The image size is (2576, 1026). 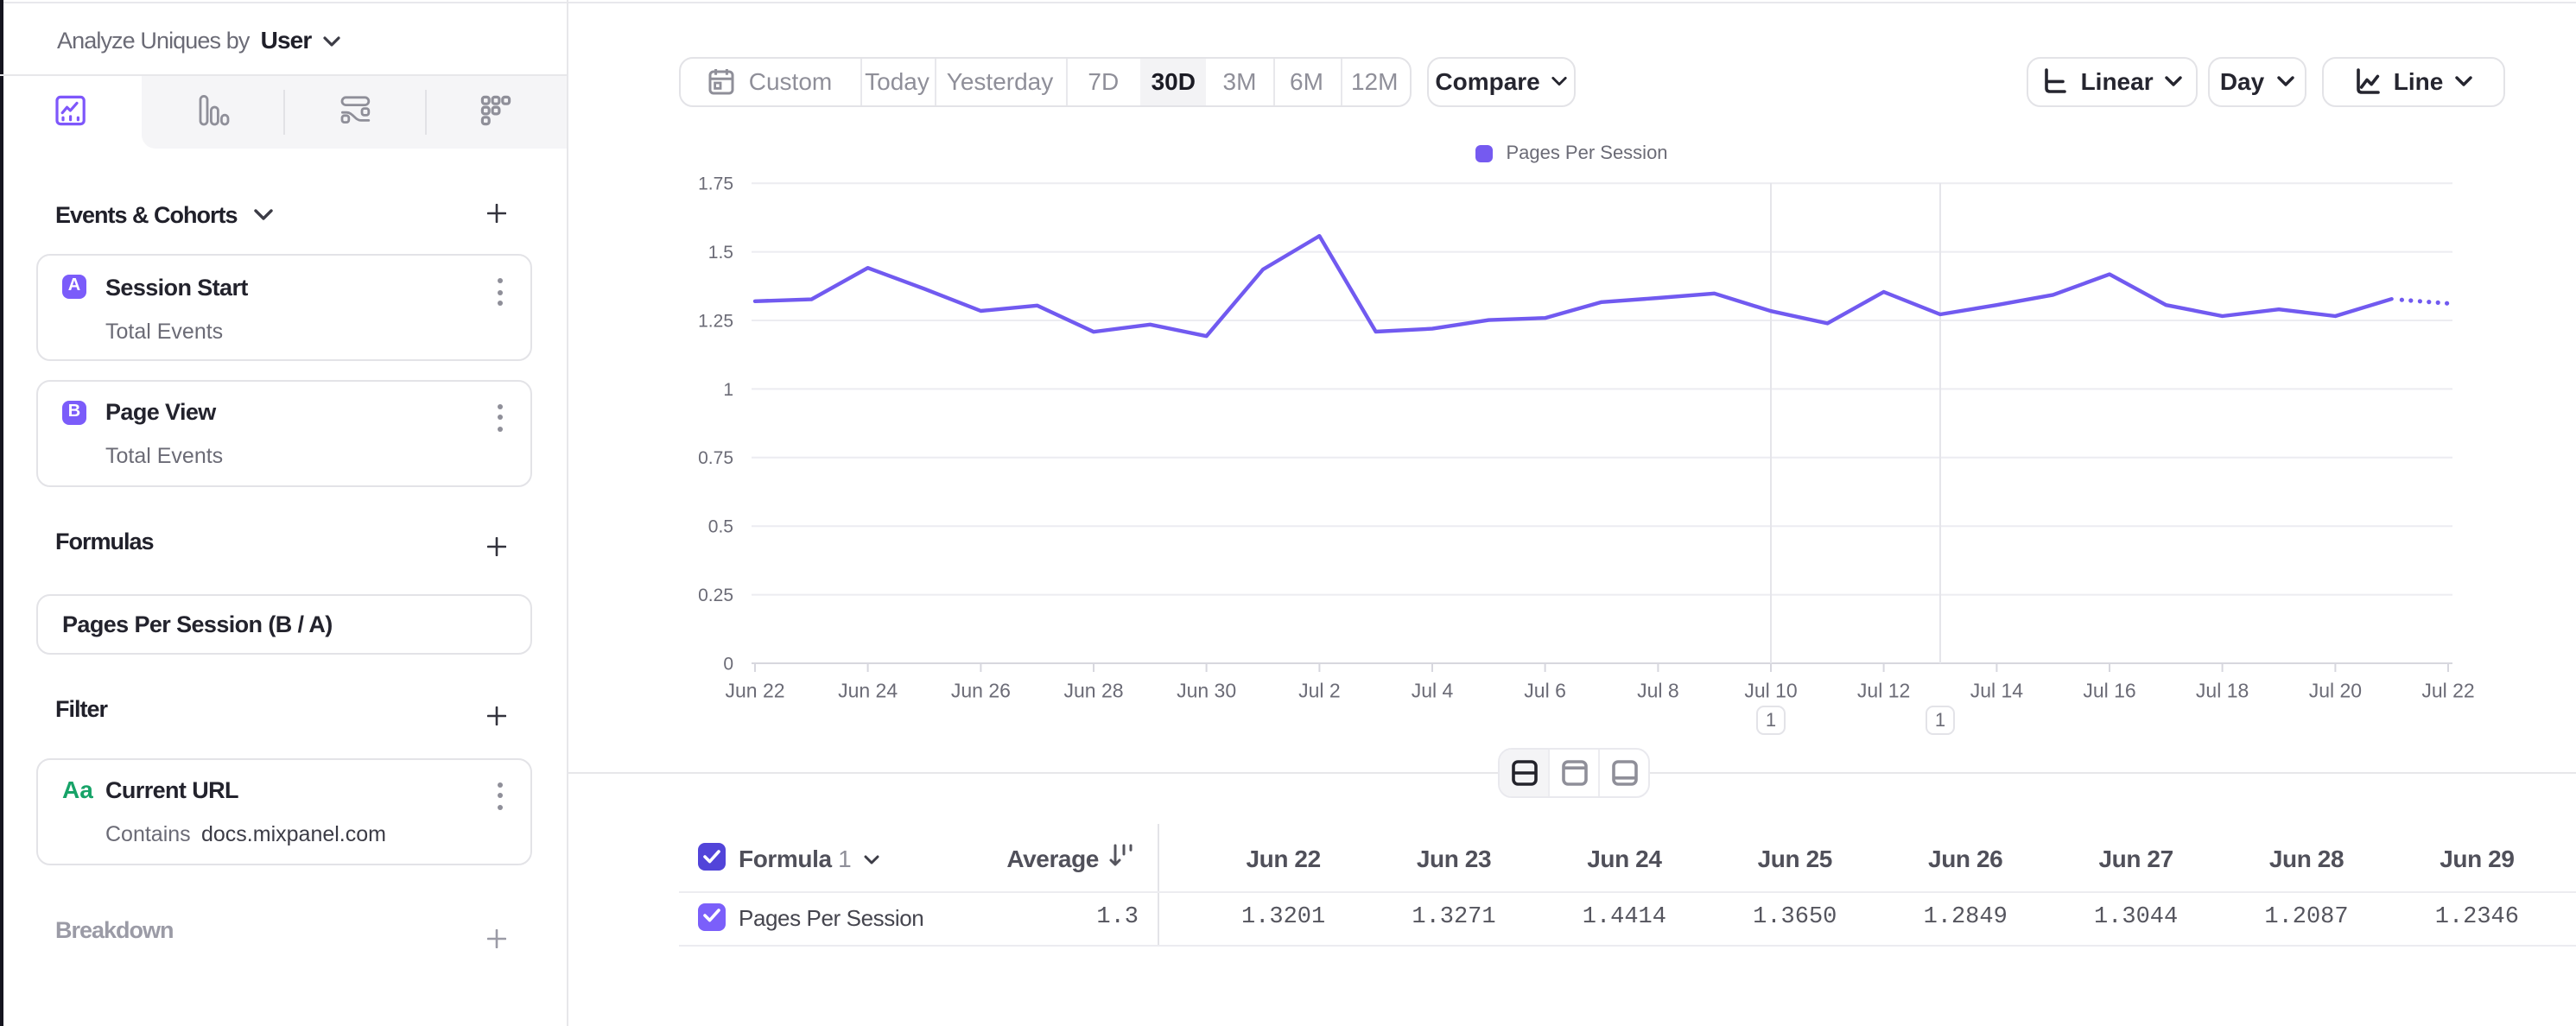 I want to click on svg-text: Jul 4, so click(x=1433, y=690).